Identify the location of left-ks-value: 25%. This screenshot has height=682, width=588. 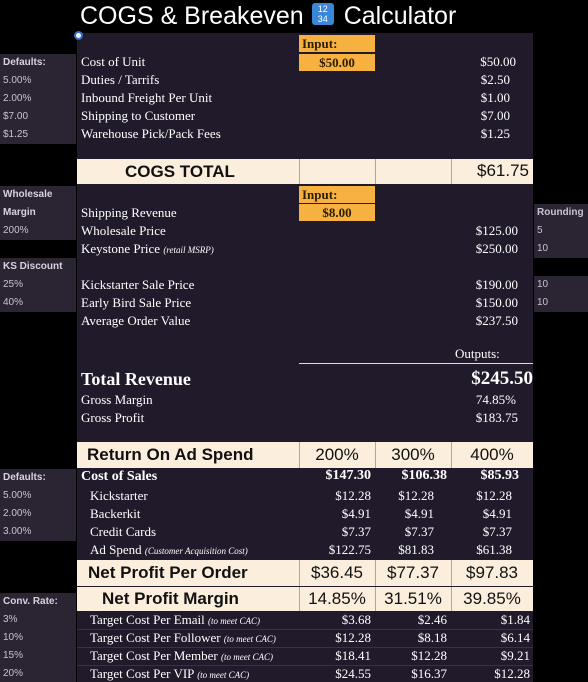
(38, 285).